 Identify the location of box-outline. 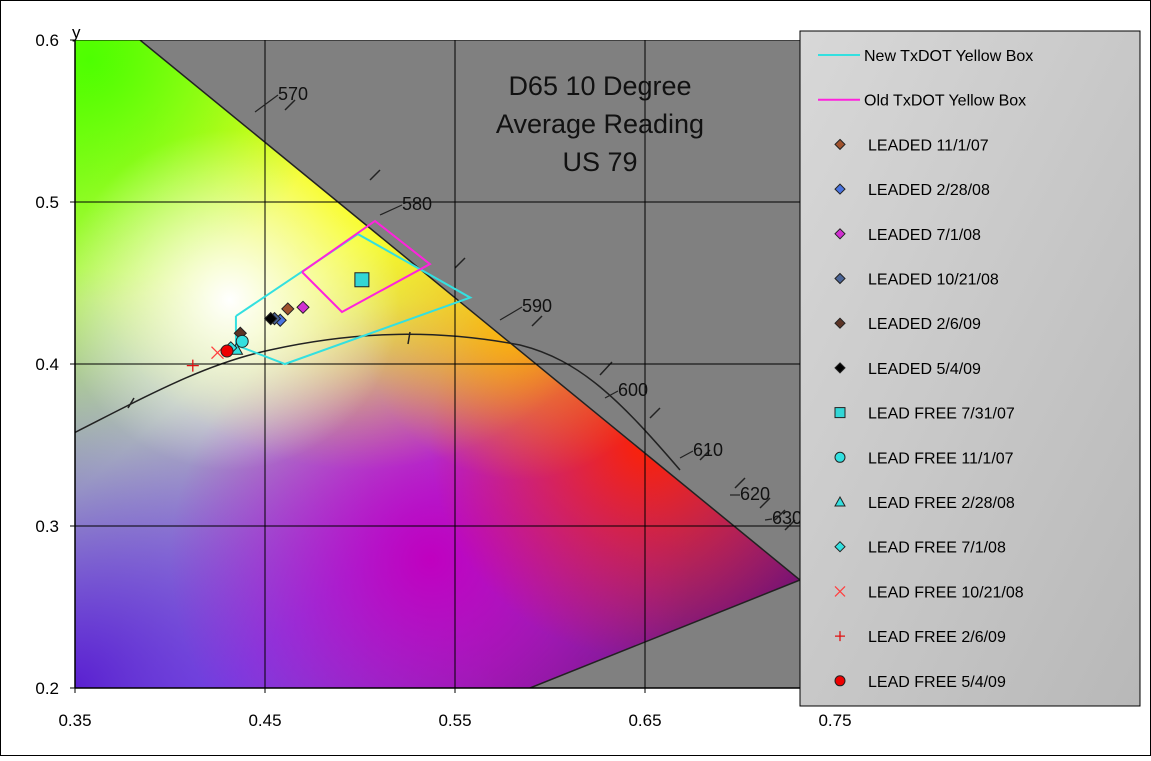
(366, 266).